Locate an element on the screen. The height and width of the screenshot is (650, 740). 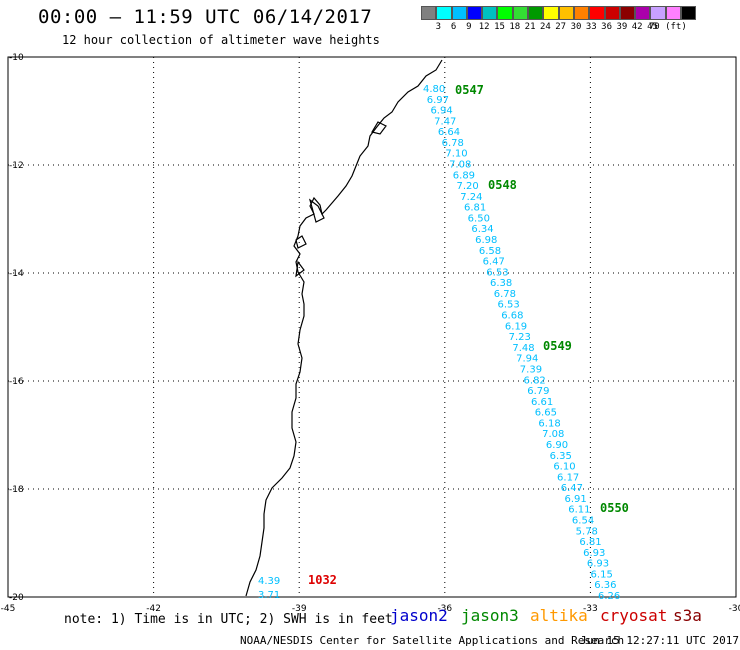
swh-value: 7.94 is located at coordinates (527, 359).